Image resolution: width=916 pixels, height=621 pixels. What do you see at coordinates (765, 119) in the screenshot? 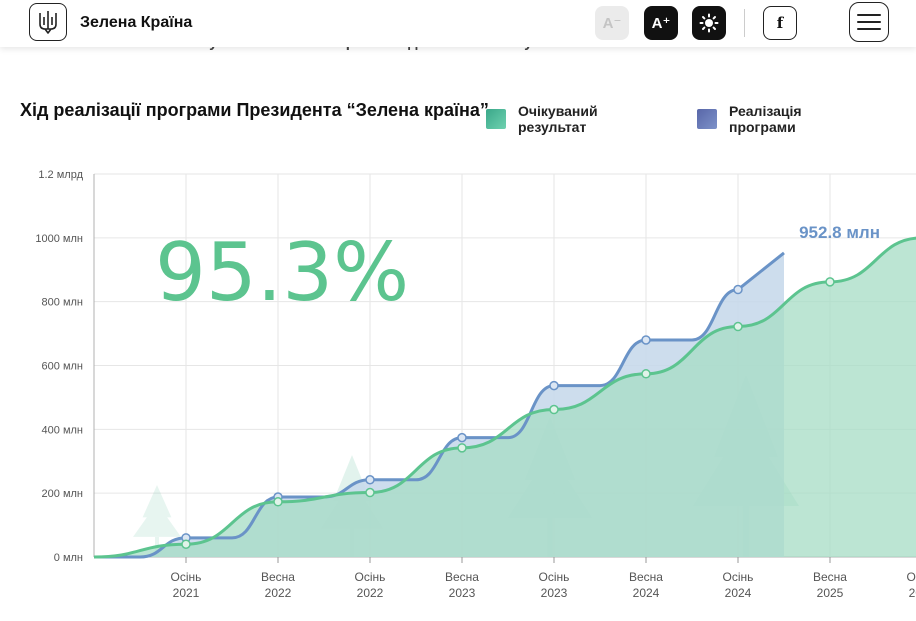
I see `legend-label-actual: Реалізація програми` at bounding box center [765, 119].